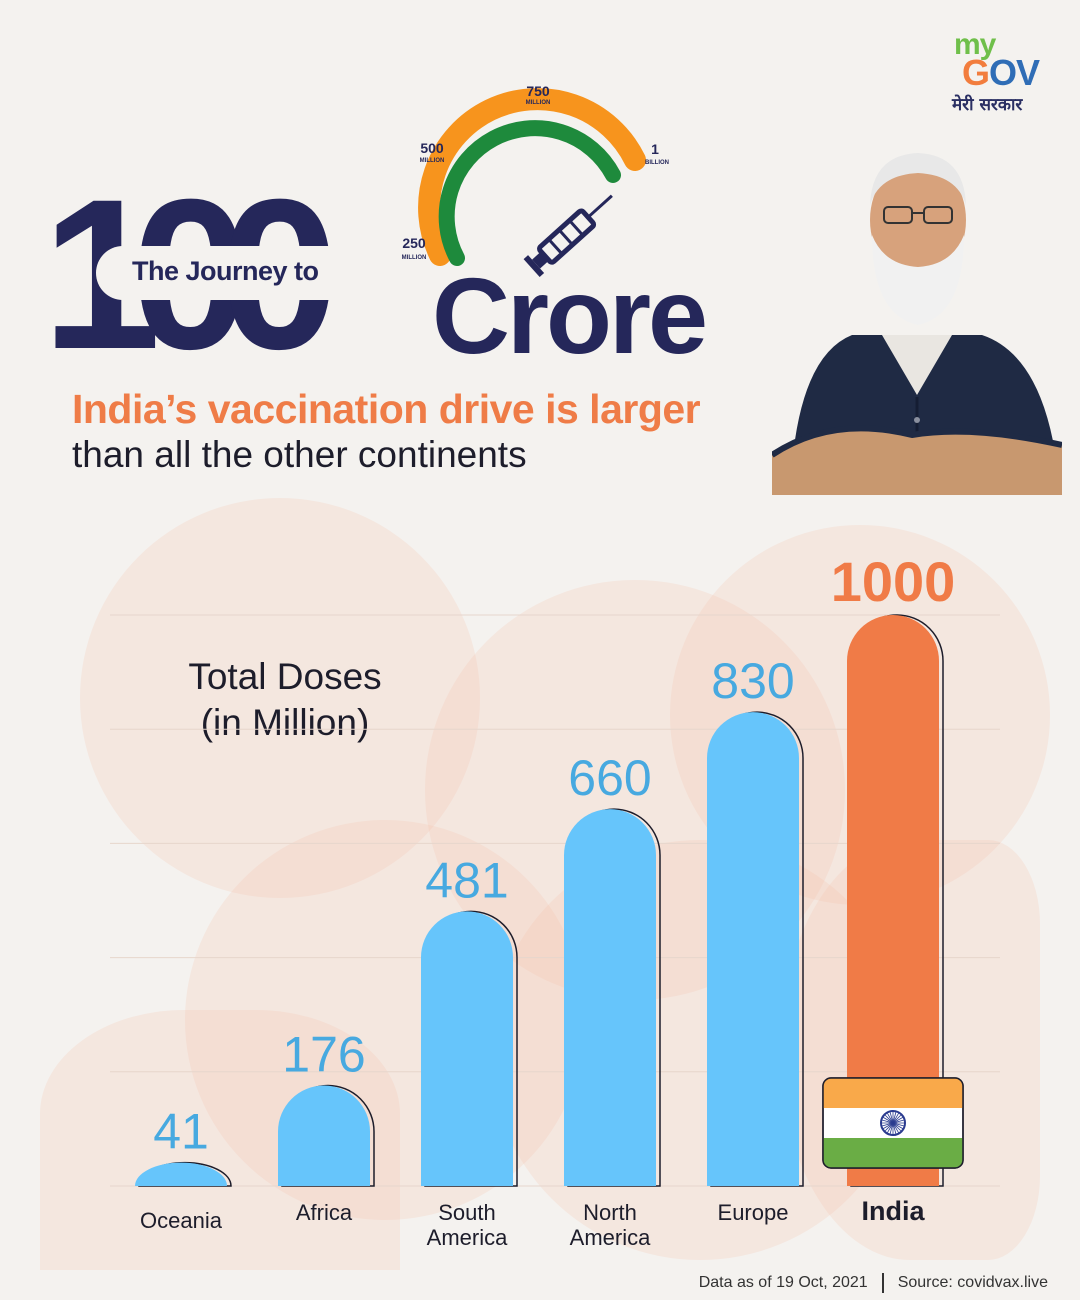  What do you see at coordinates (752, 681) in the screenshot?
I see `value-label: 830` at bounding box center [752, 681].